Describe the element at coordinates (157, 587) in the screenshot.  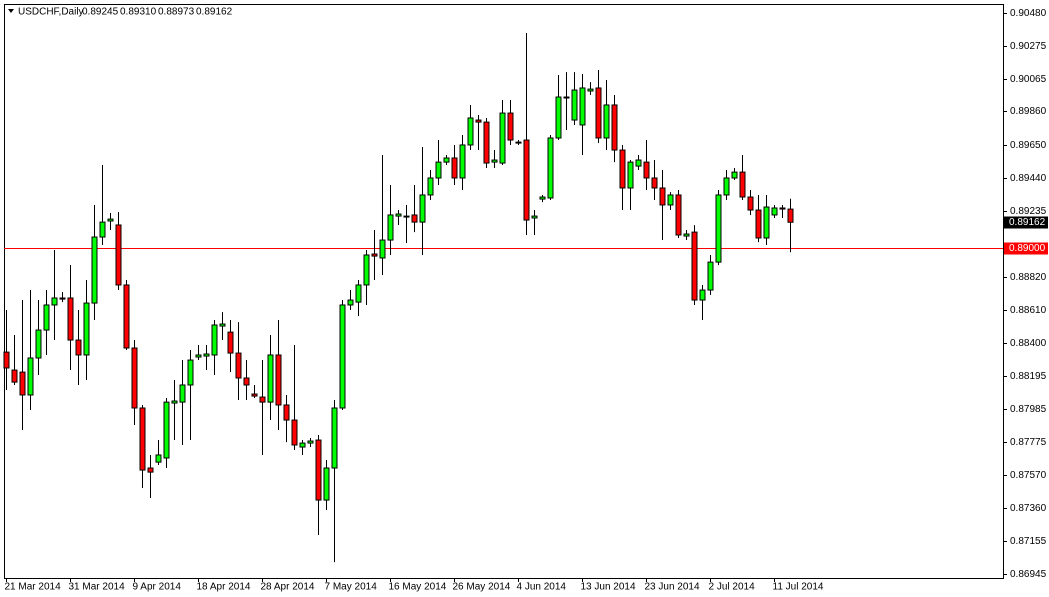
I see `x-tick-label: 9 Apr 2014` at that location.